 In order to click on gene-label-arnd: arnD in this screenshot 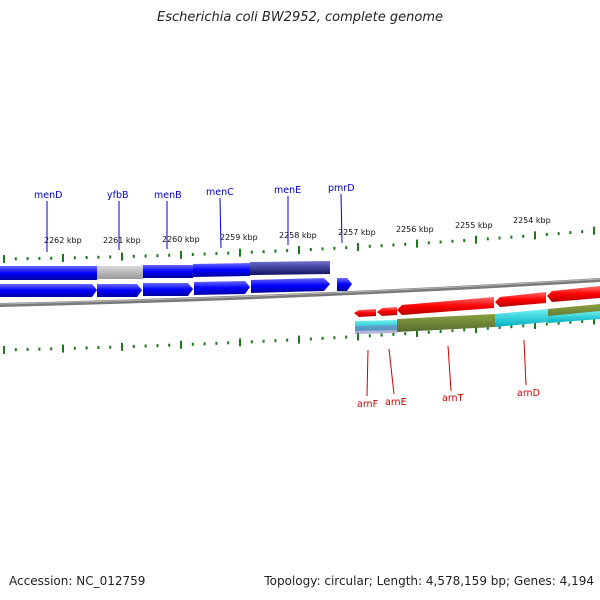, I will do `click(528, 393)`.